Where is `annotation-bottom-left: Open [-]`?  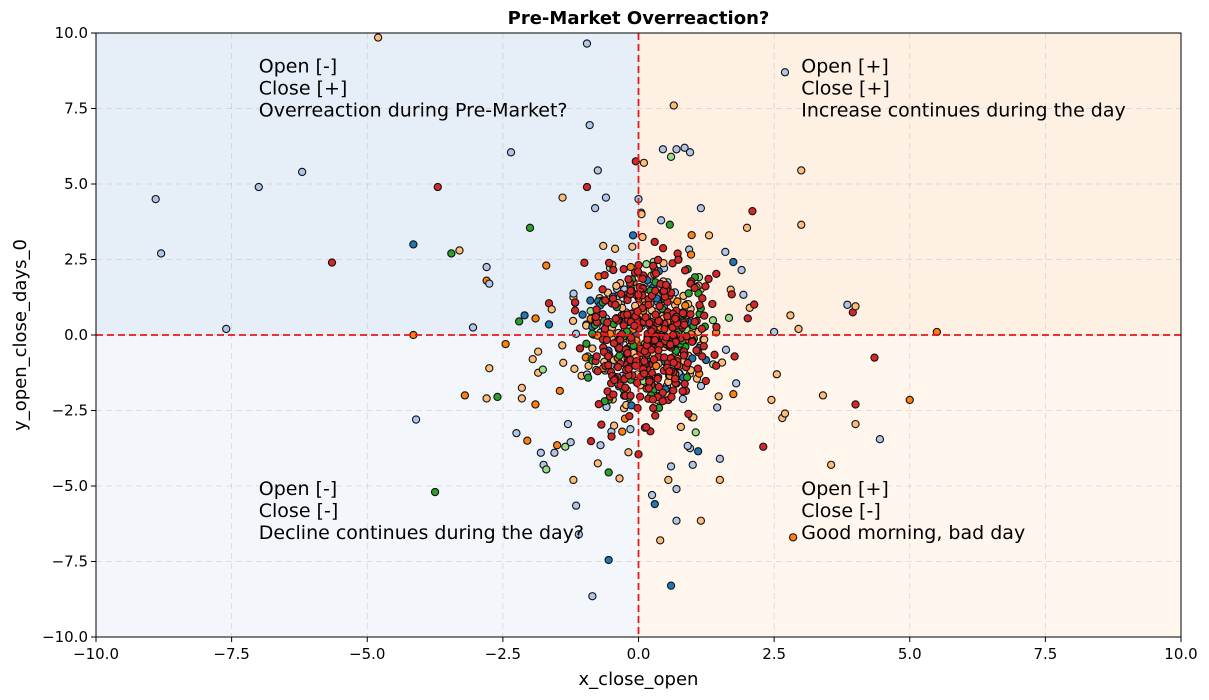 annotation-bottom-left: Open [-] is located at coordinates (298, 489).